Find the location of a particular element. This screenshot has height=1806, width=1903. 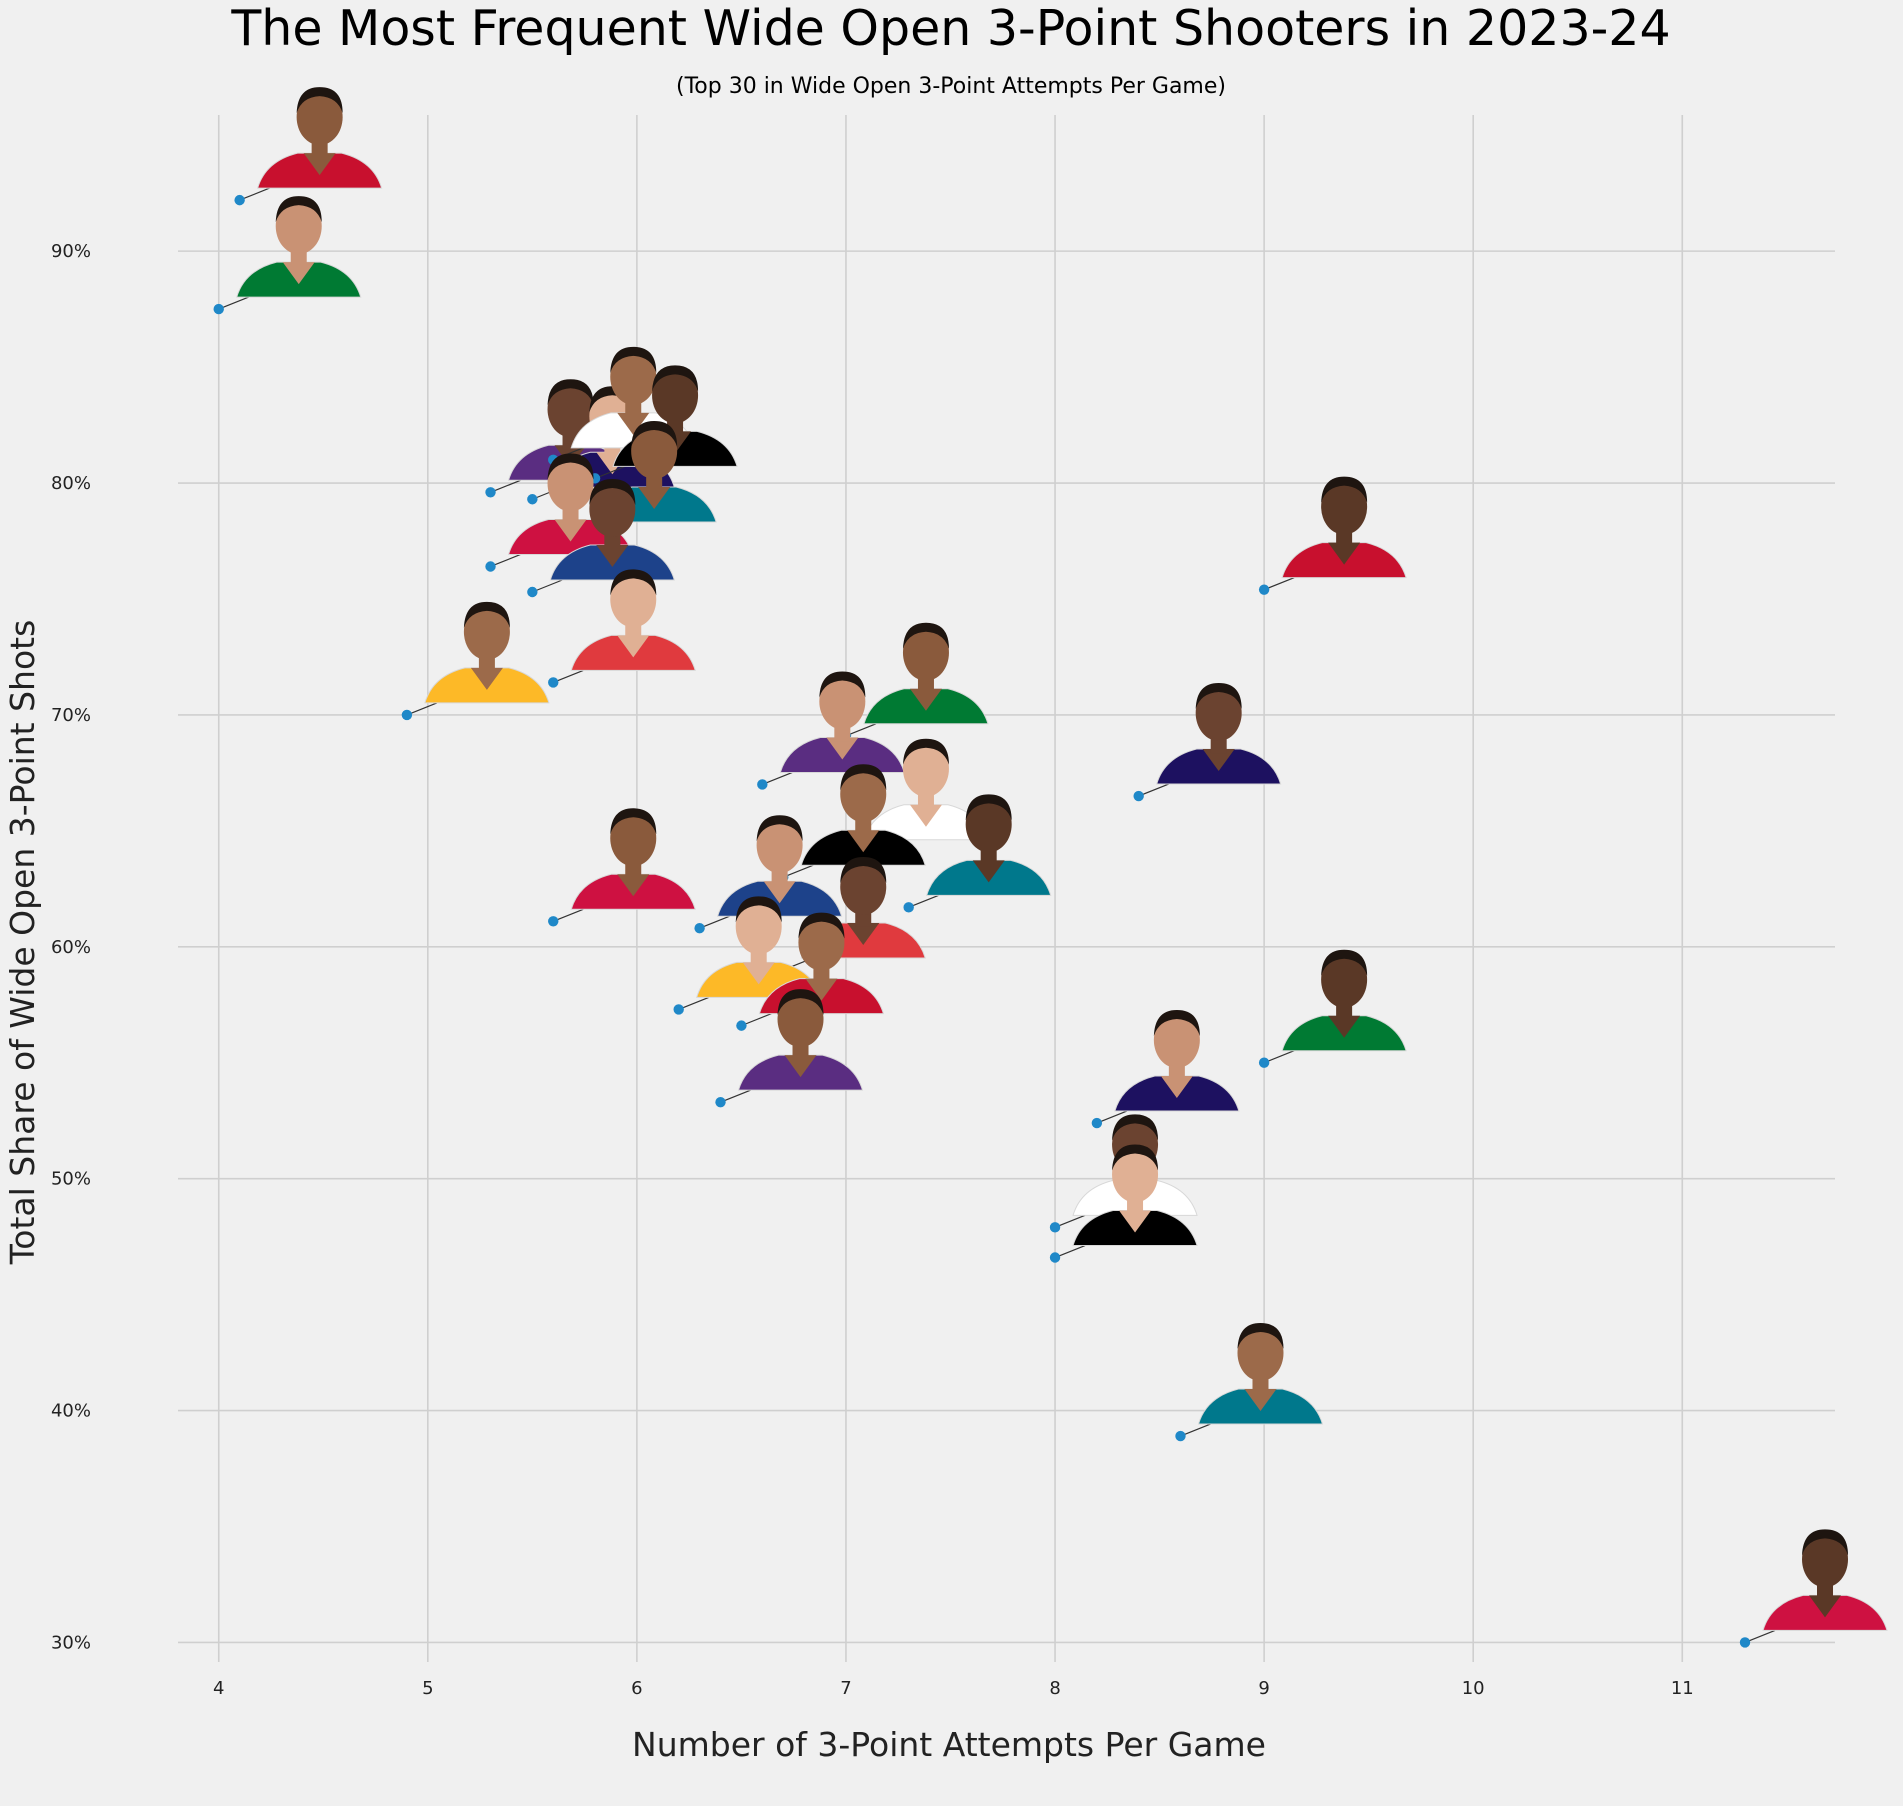

x-tick-label: 6 is located at coordinates (636, 1688).